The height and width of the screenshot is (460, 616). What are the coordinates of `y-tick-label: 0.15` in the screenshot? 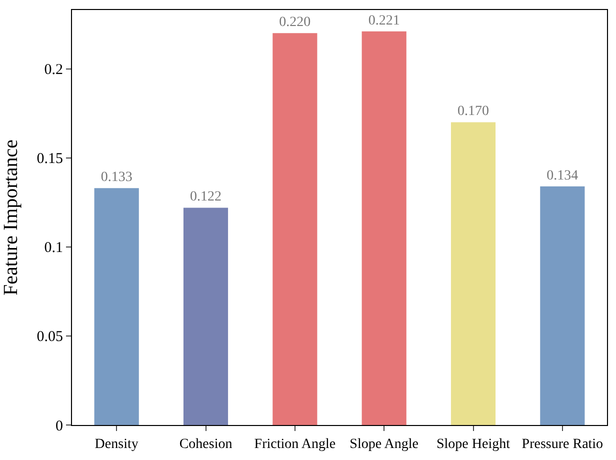 It's located at (49, 159).